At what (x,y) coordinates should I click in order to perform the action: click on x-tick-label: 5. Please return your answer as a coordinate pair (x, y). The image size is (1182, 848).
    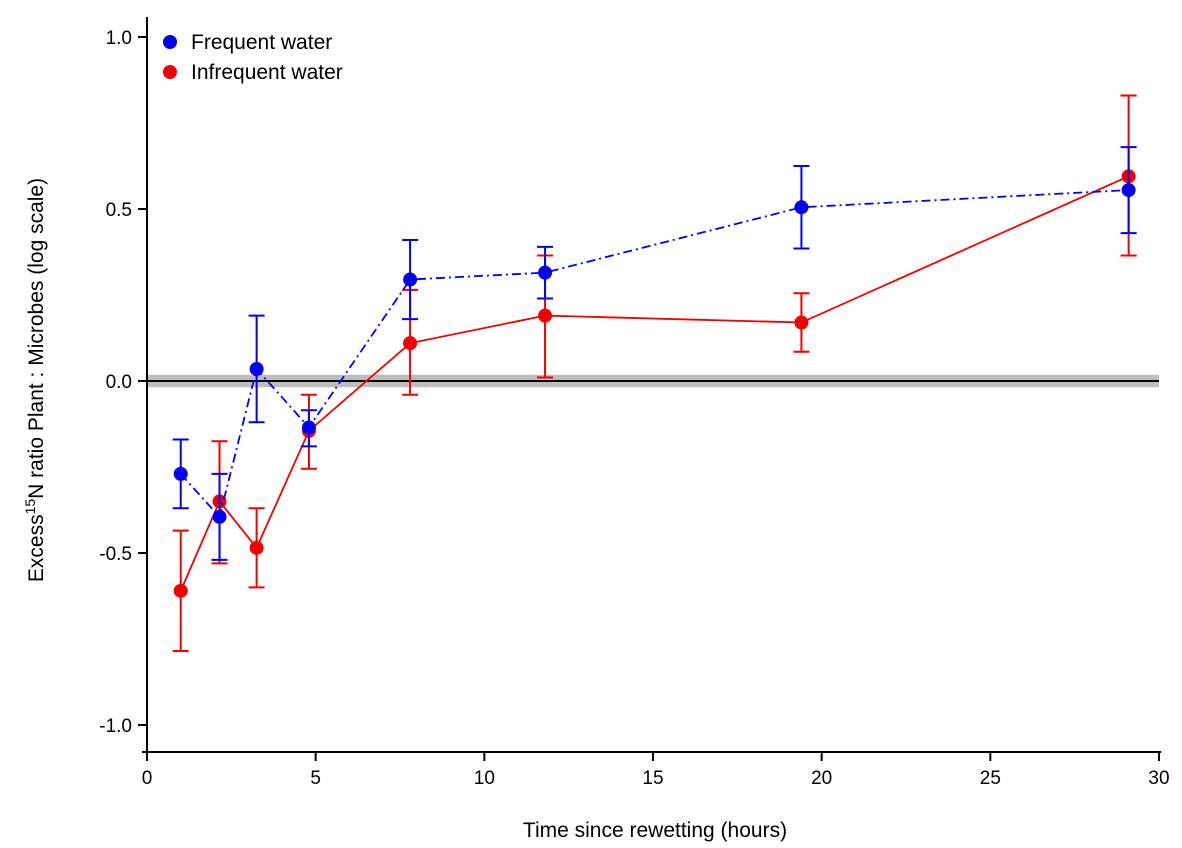
    Looking at the image, I should click on (315, 778).